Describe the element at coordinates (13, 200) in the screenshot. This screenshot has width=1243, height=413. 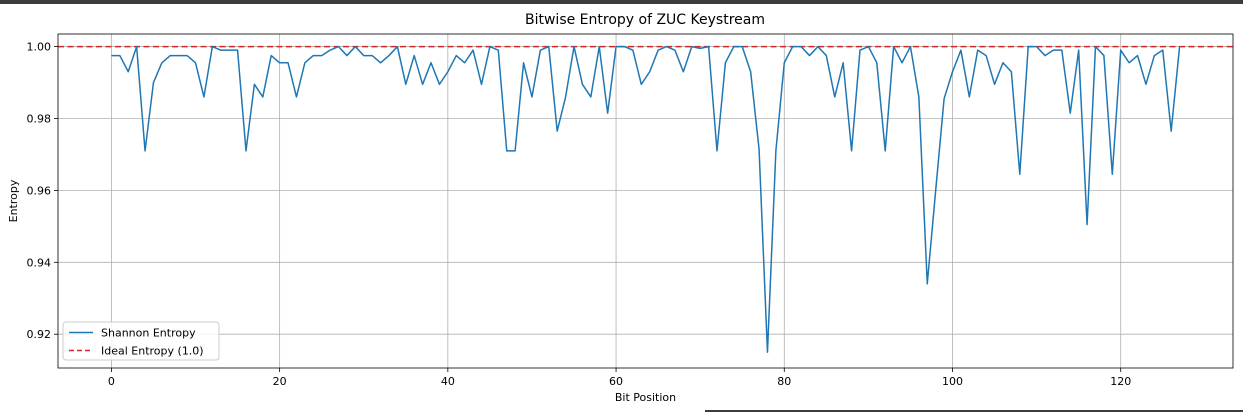
I see `y-axis-label: Entropy` at that location.